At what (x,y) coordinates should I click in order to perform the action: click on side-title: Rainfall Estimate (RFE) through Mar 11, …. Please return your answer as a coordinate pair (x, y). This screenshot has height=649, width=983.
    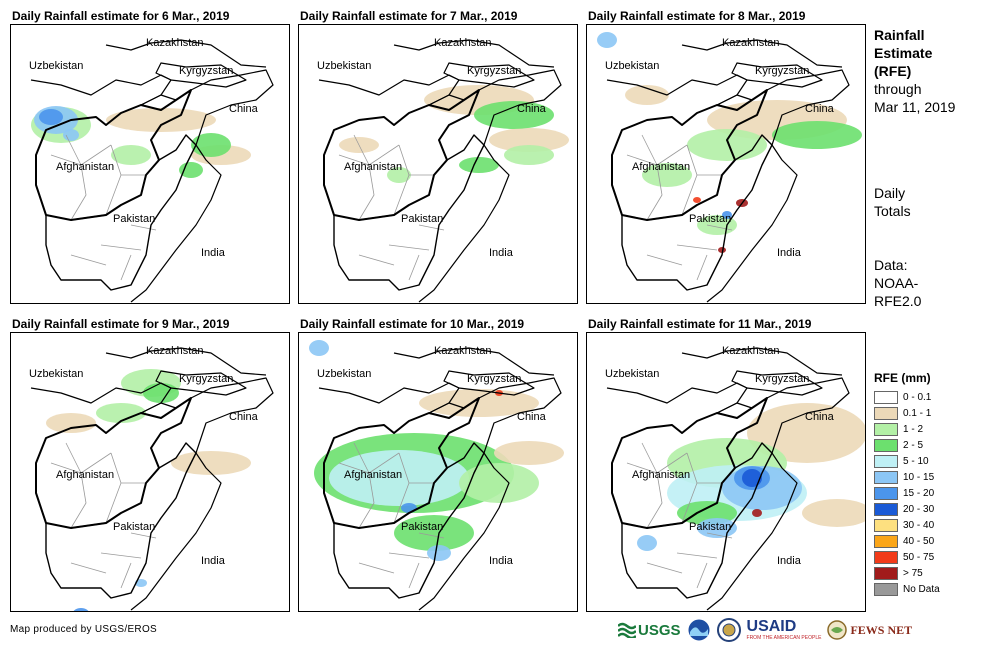
    Looking at the image, I should click on (914, 71).